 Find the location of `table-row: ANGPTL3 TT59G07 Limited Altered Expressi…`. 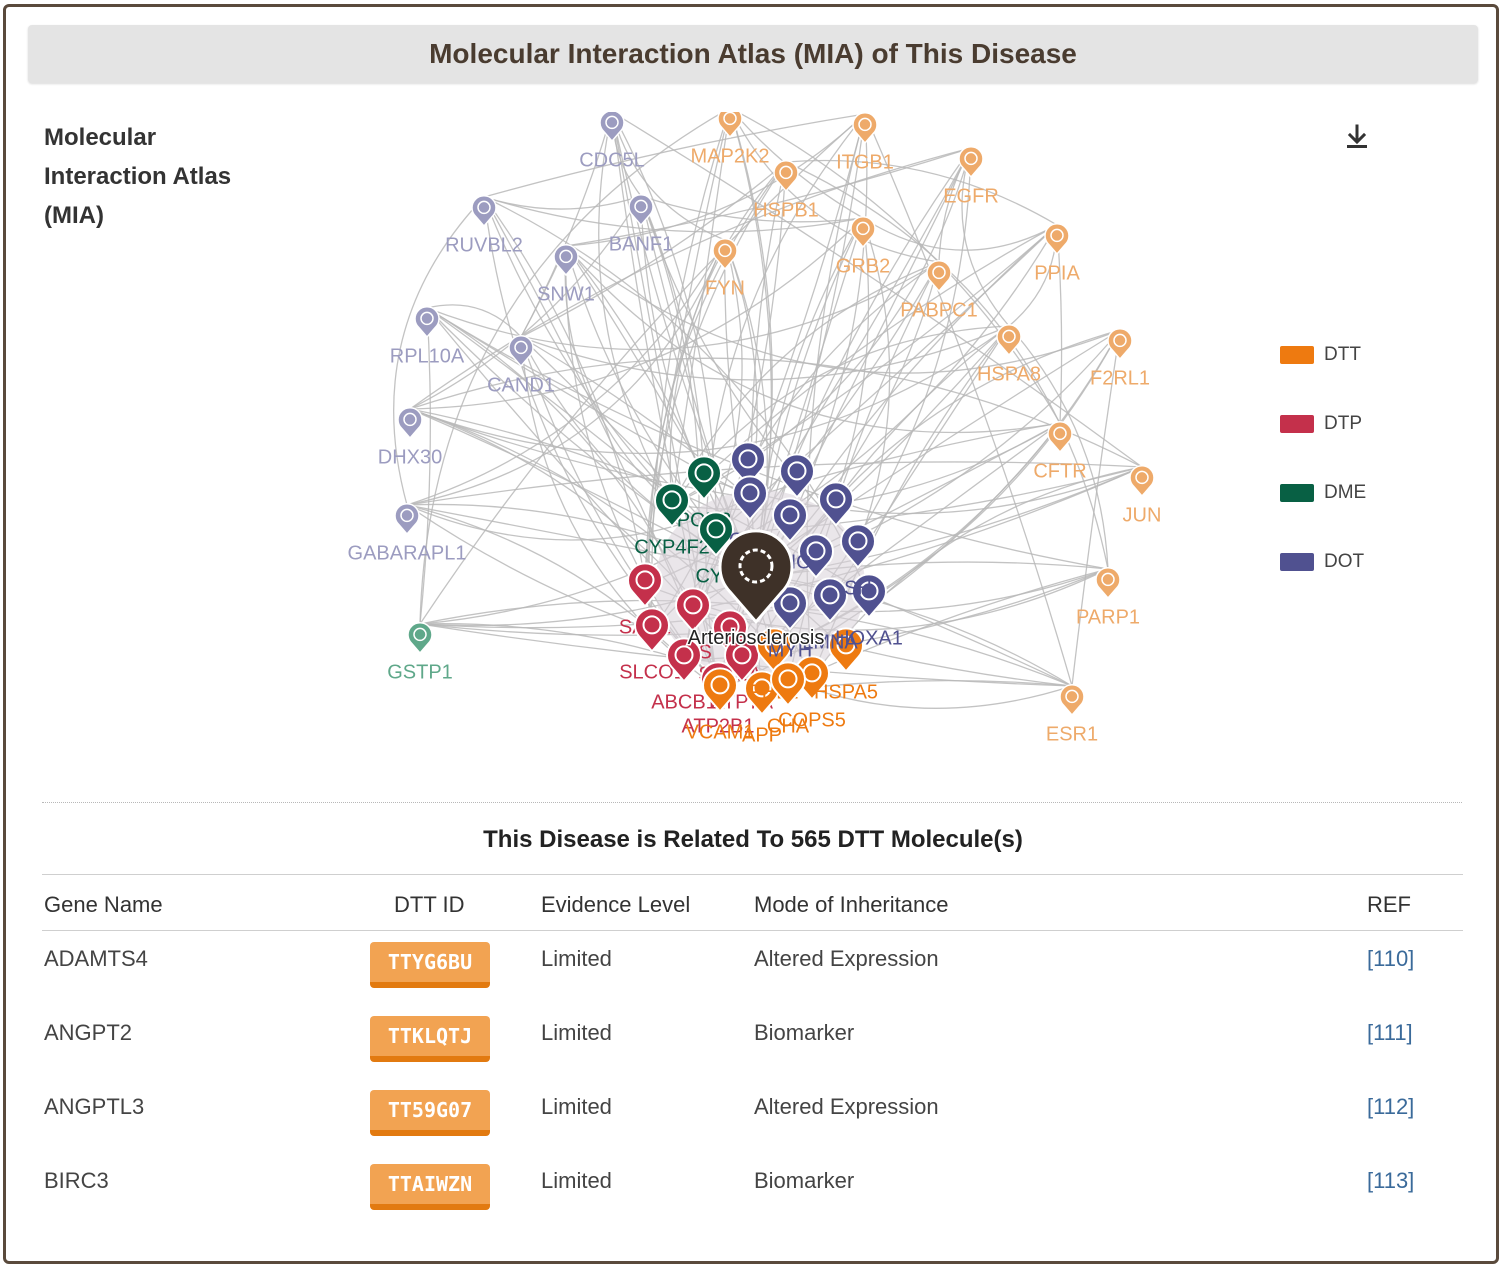

table-row: ANGPTL3 TT59G07 Limited Altered Expressi… is located at coordinates (753, 1115).